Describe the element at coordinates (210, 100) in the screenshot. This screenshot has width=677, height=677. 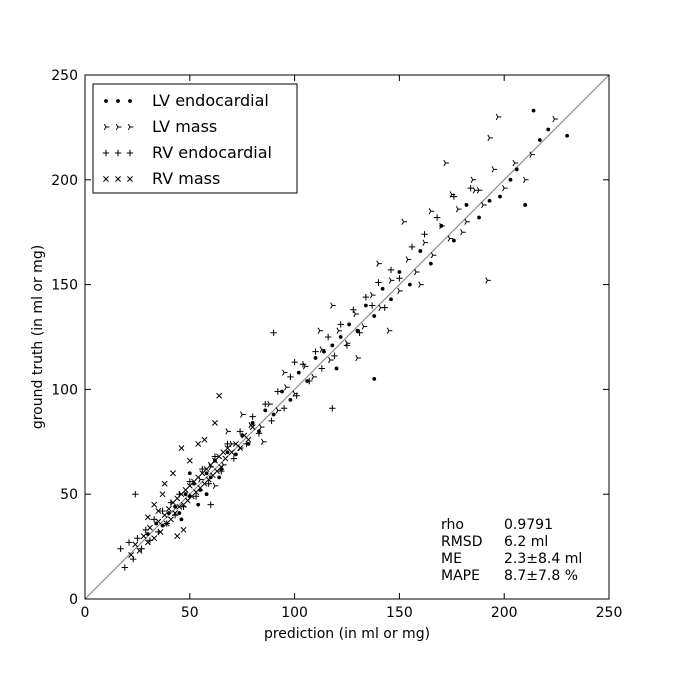
I see `legend-label-lv-endocardial: LV endocardial` at that location.